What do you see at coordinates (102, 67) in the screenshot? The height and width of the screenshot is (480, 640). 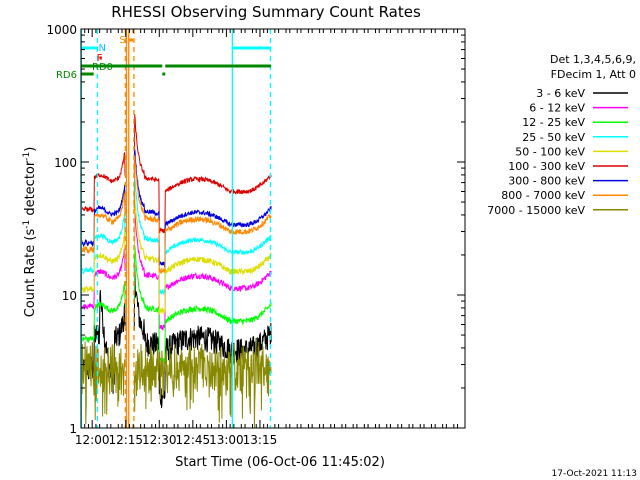 I see `flag-label: RD0` at bounding box center [102, 67].